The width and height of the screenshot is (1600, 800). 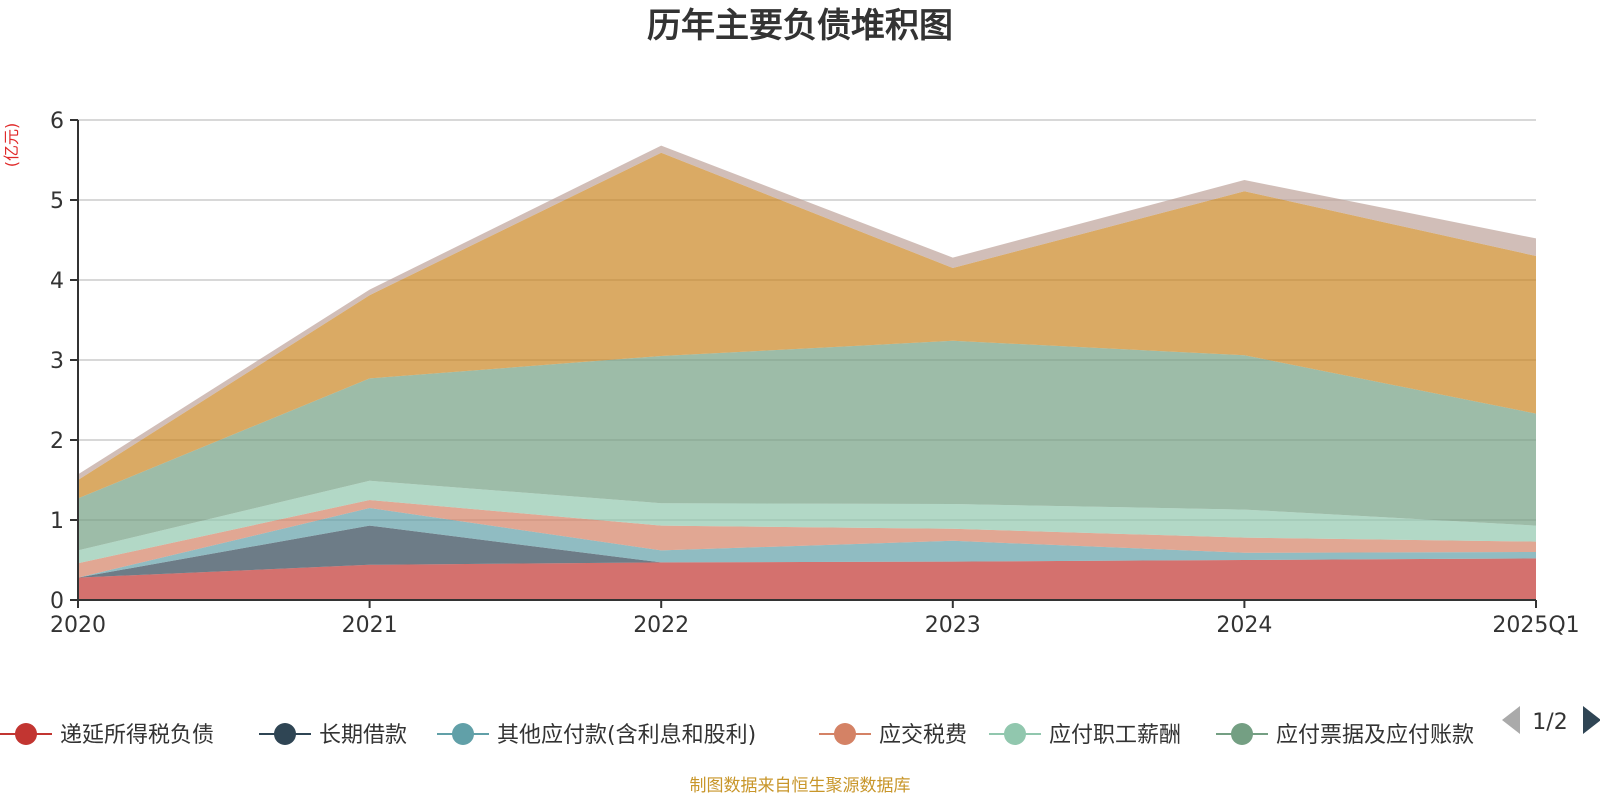 What do you see at coordinates (370, 625) in the screenshot?
I see `x-tick-label: 2021` at bounding box center [370, 625].